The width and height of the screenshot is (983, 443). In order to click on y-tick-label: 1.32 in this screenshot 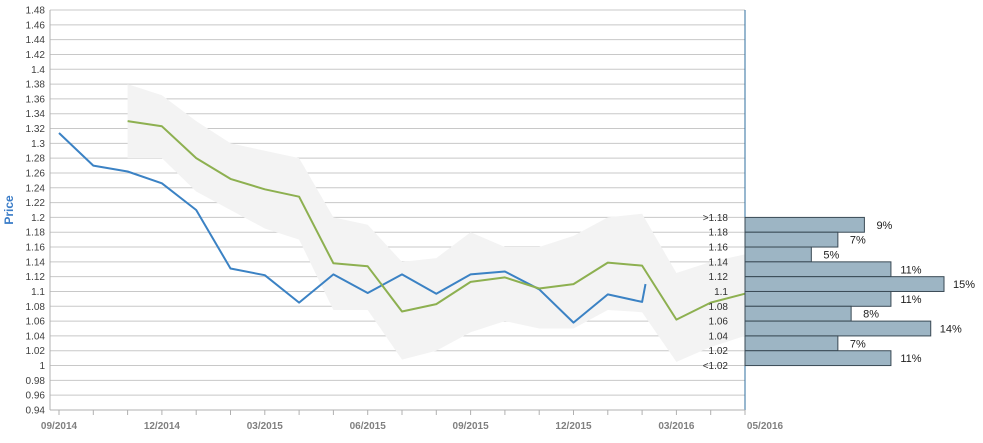, I will do `click(36, 129)`.